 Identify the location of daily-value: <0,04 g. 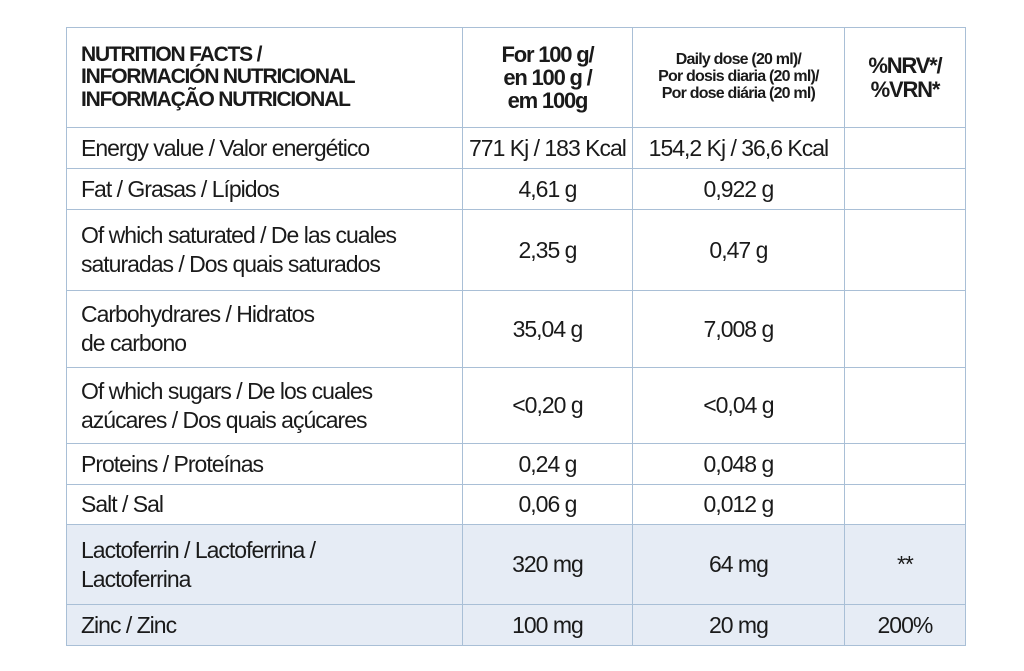
(738, 405).